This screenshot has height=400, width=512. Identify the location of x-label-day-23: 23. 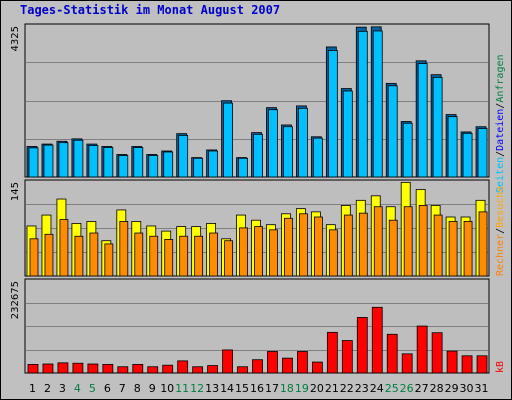
(362, 388).